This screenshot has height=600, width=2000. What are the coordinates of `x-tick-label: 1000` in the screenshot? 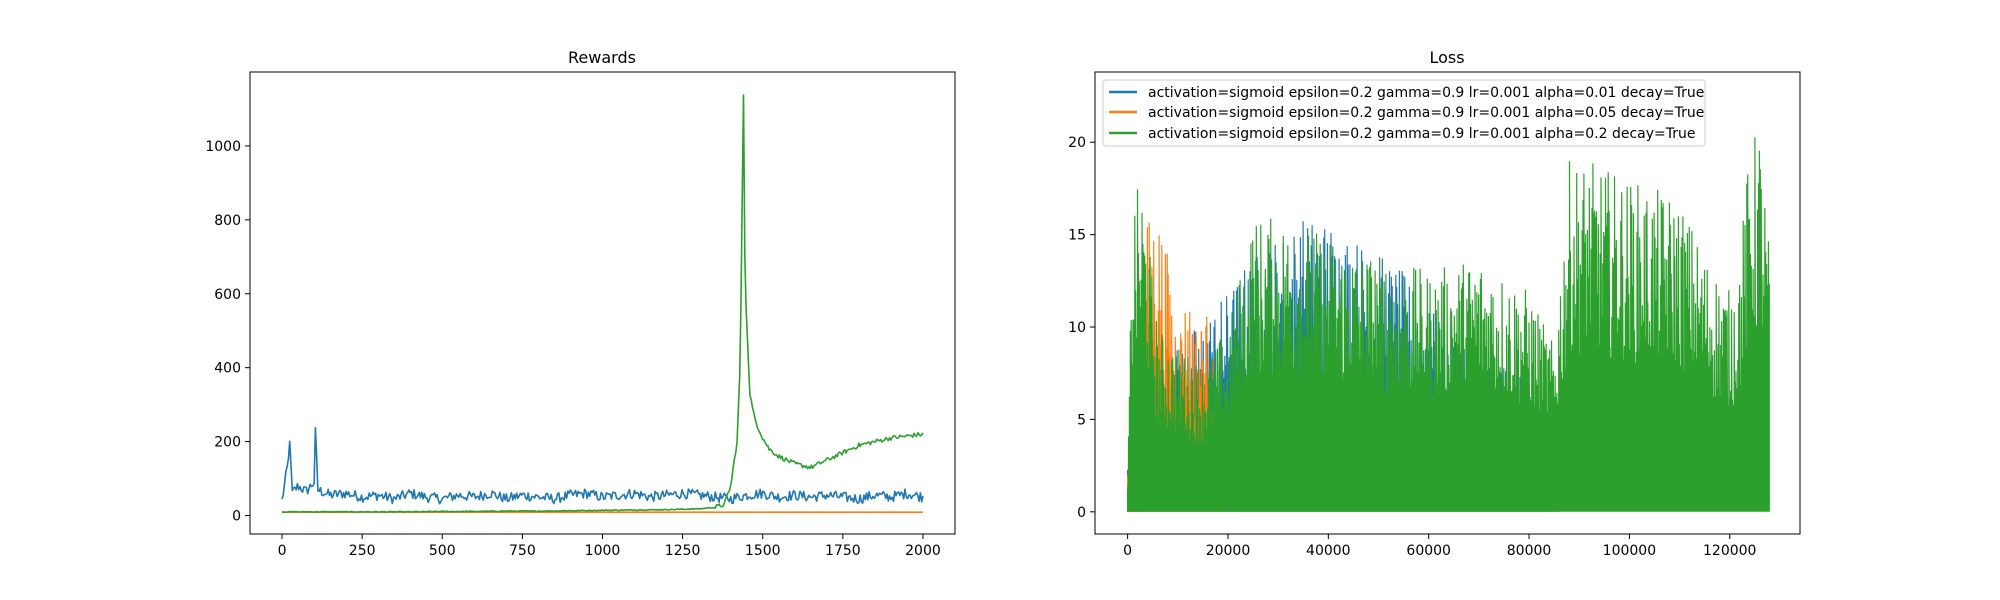 It's located at (603, 551).